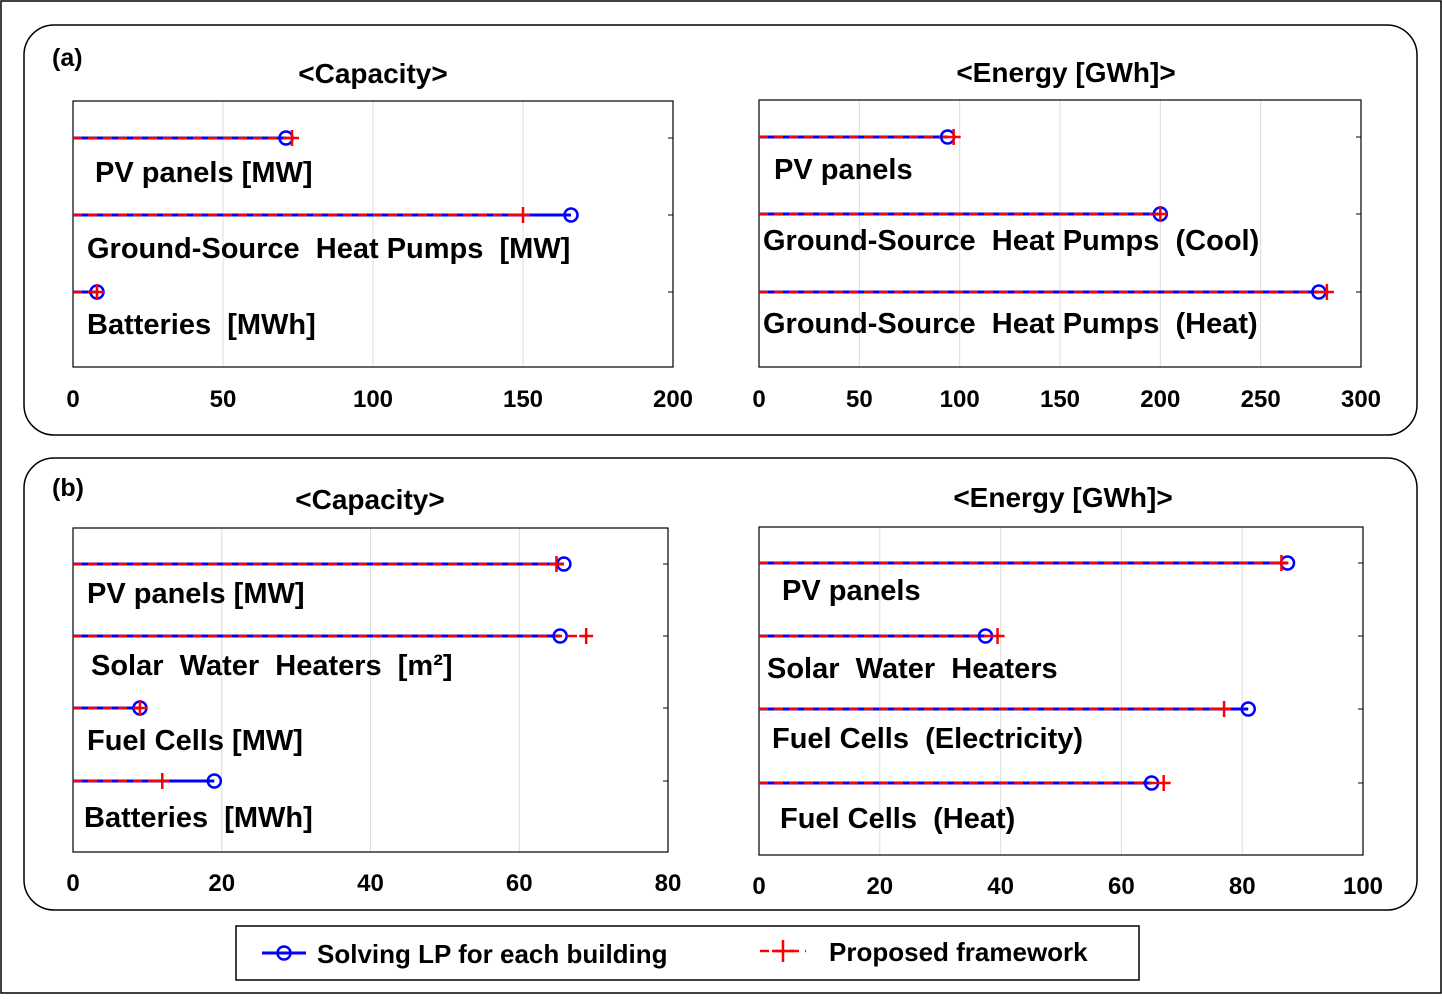  Describe the element at coordinates (272, 666) in the screenshot. I see `category-label: Solar Water Heaters [m²]` at that location.